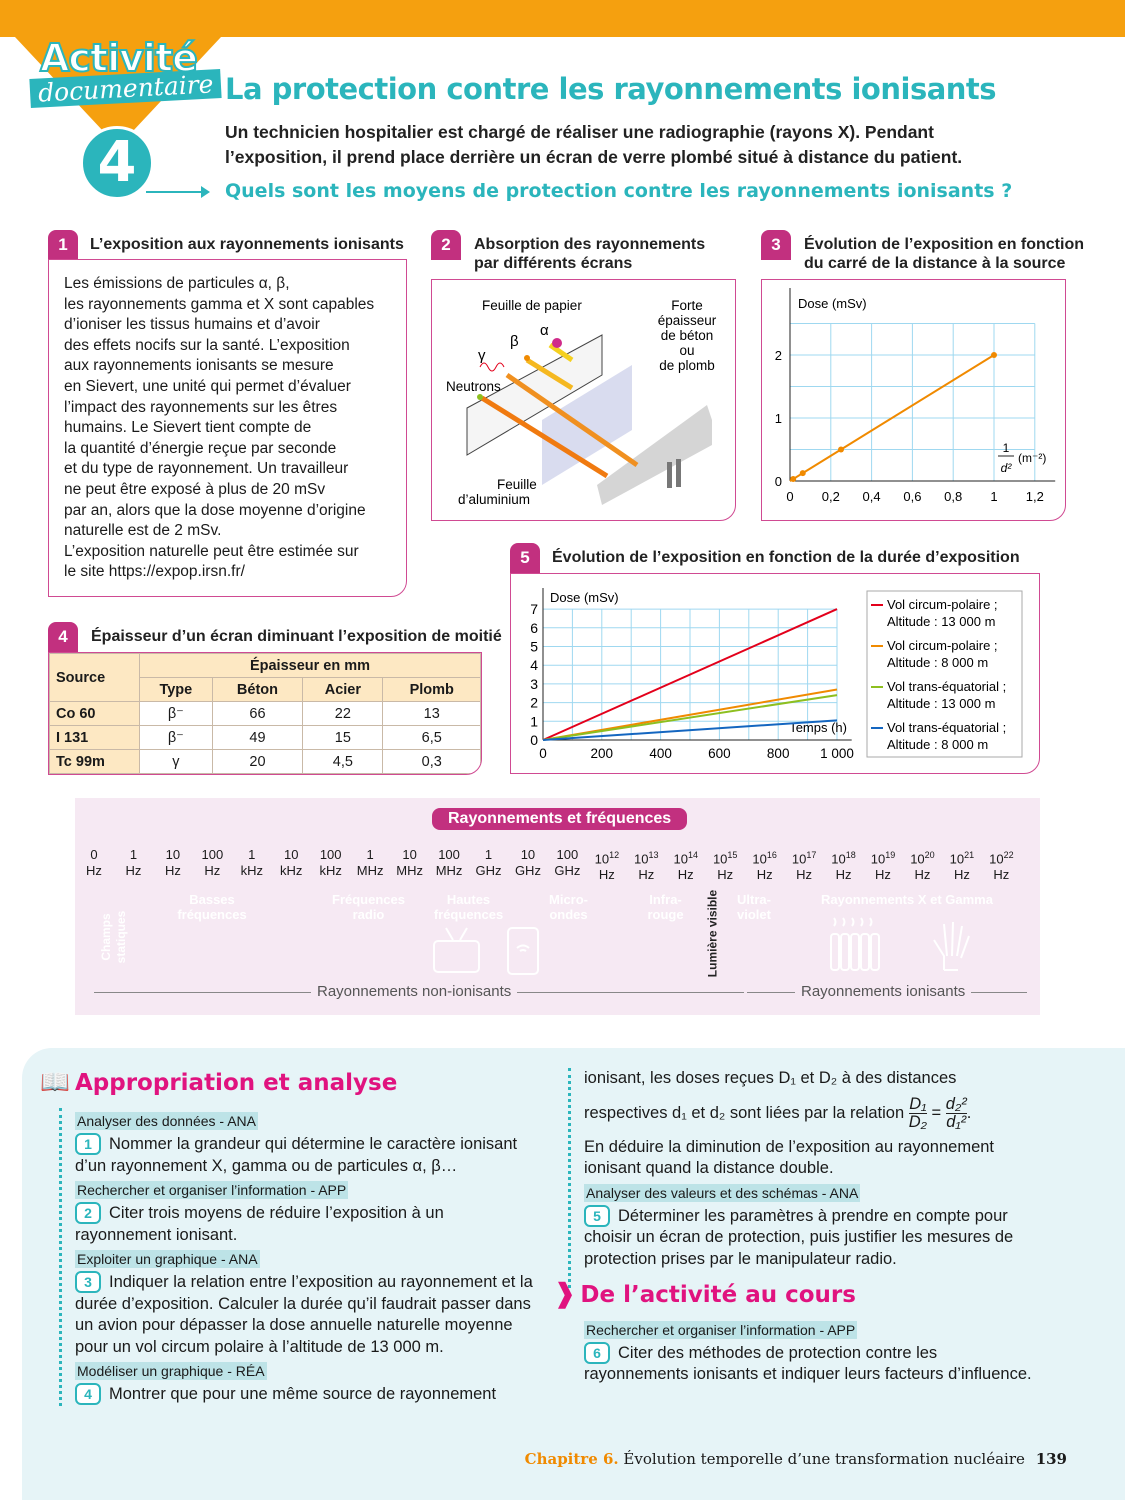  What do you see at coordinates (692, 855) in the screenshot?
I see `tick-exponent: 14` at bounding box center [692, 855].